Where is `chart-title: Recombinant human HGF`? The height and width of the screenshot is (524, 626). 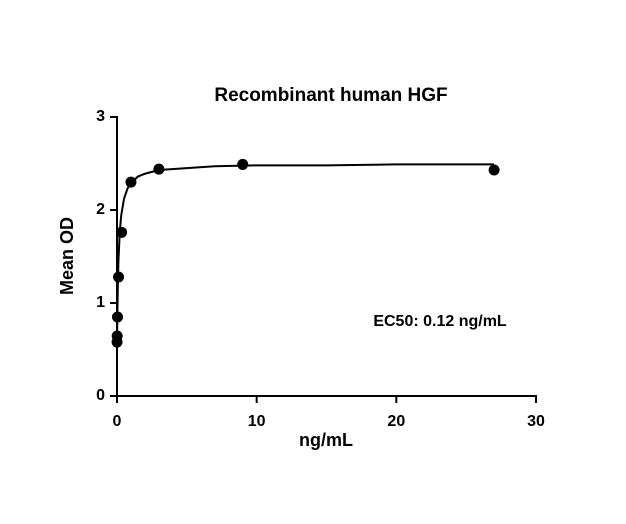 chart-title: Recombinant human HGF is located at coordinates (330, 95).